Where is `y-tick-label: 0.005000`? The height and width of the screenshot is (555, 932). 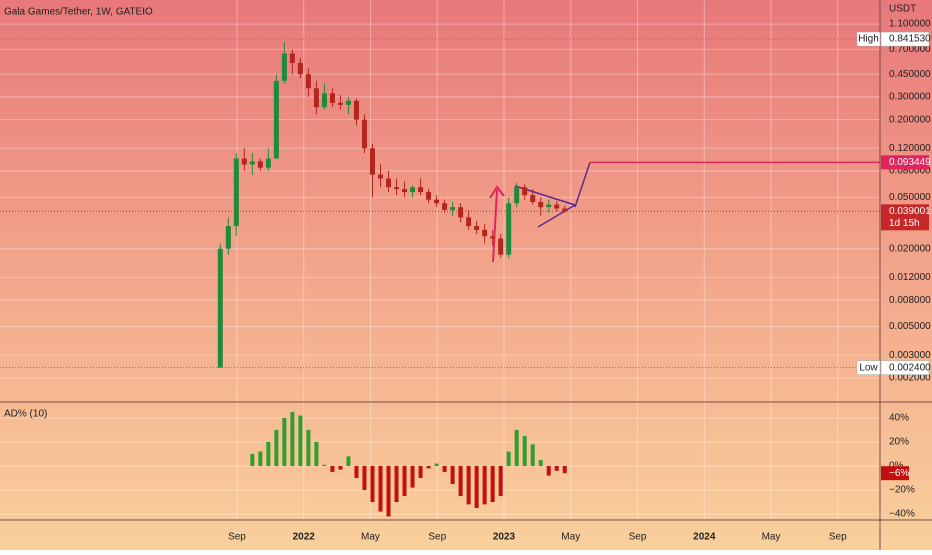 y-tick-label: 0.005000 is located at coordinates (910, 326).